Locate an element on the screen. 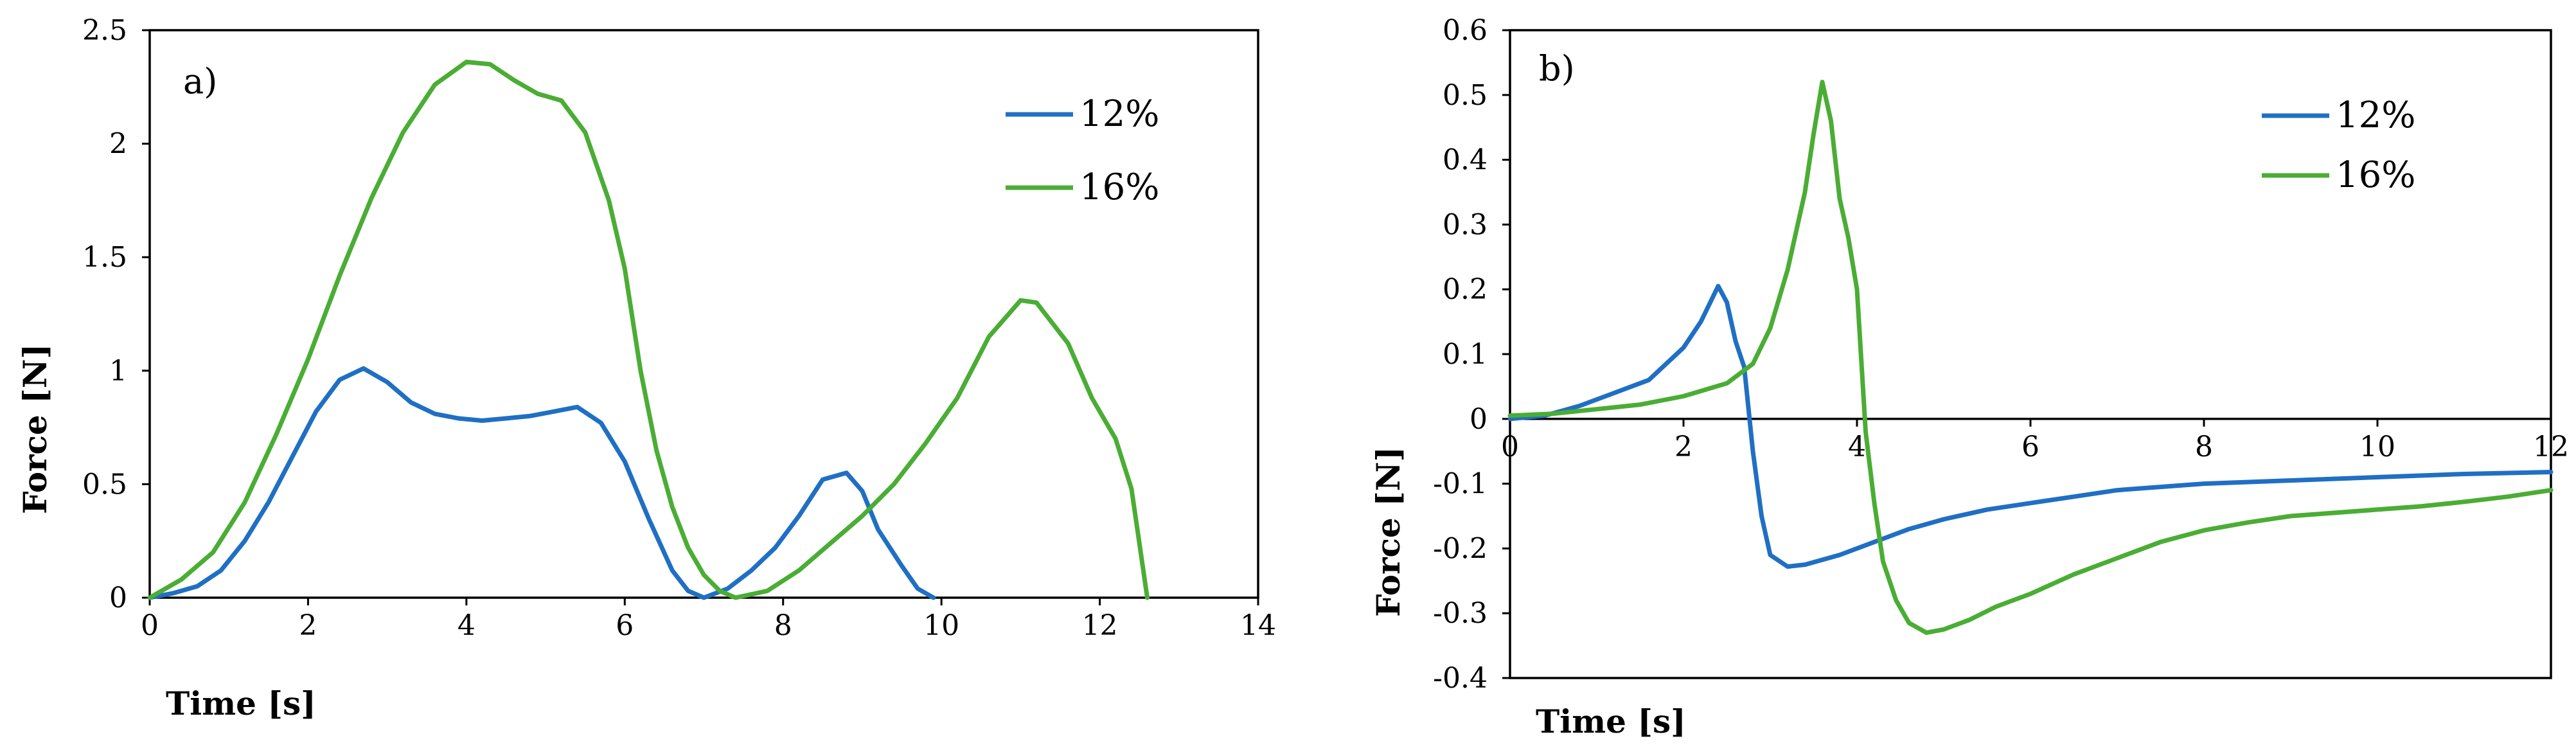  x-tick-label-a: 4 is located at coordinates (466, 625).